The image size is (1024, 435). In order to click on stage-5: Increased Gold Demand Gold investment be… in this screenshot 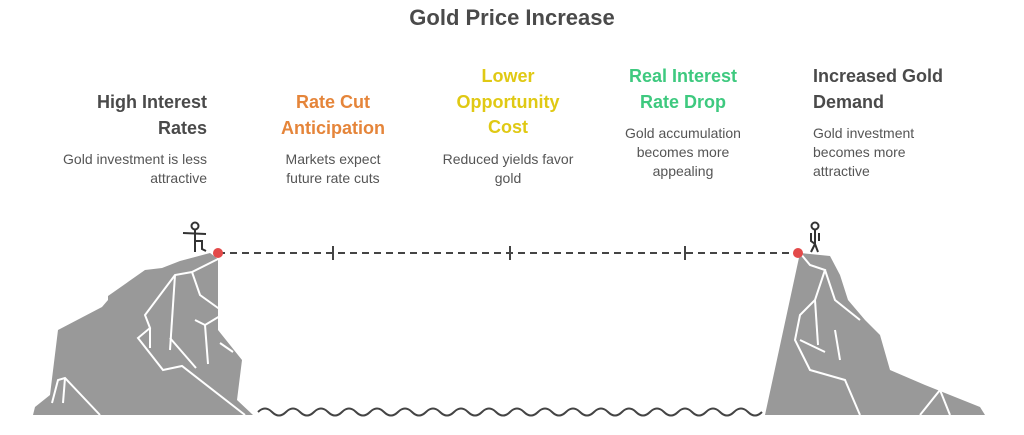, I will do `click(900, 122)`.